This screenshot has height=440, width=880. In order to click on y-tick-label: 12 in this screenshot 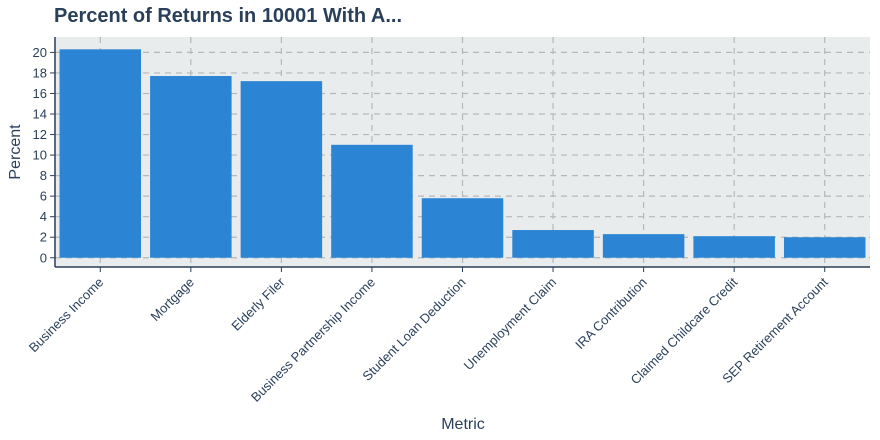, I will do `click(40, 134)`.